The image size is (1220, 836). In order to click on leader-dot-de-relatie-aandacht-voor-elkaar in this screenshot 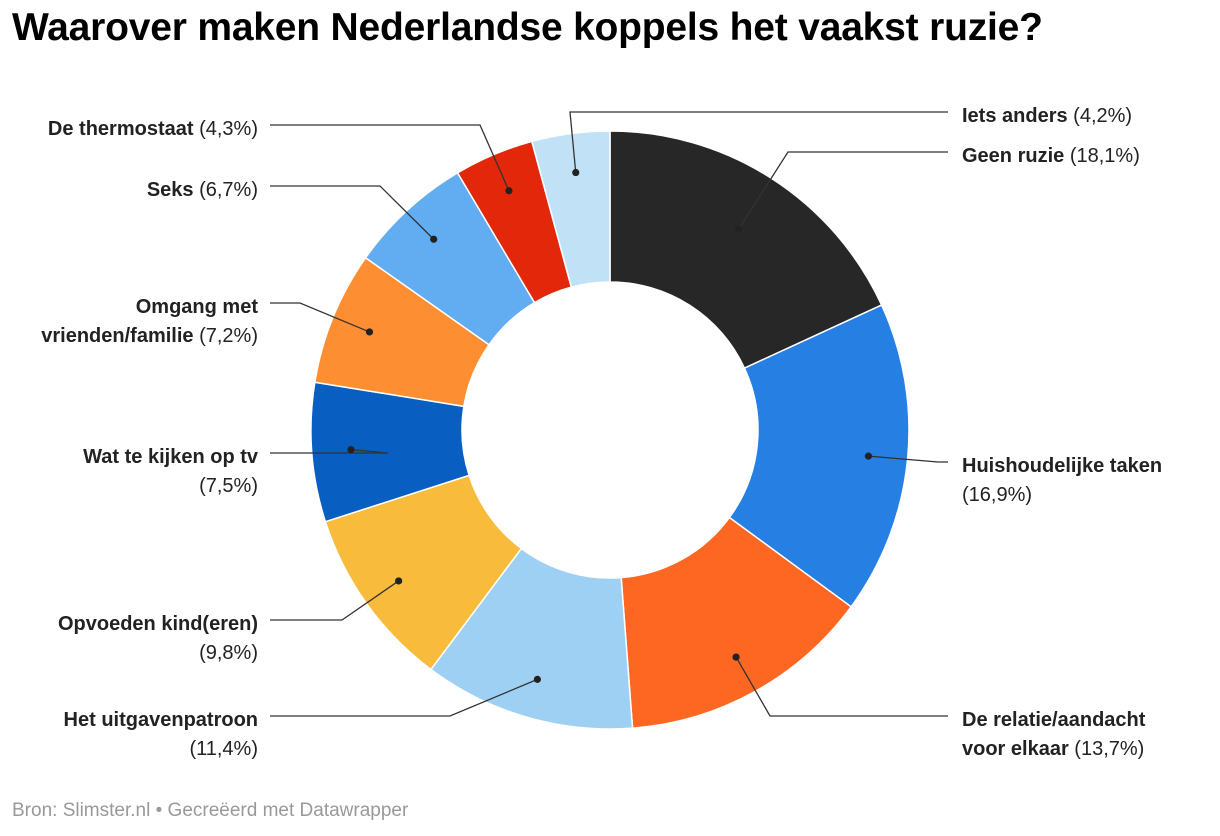, I will do `click(736, 657)`.